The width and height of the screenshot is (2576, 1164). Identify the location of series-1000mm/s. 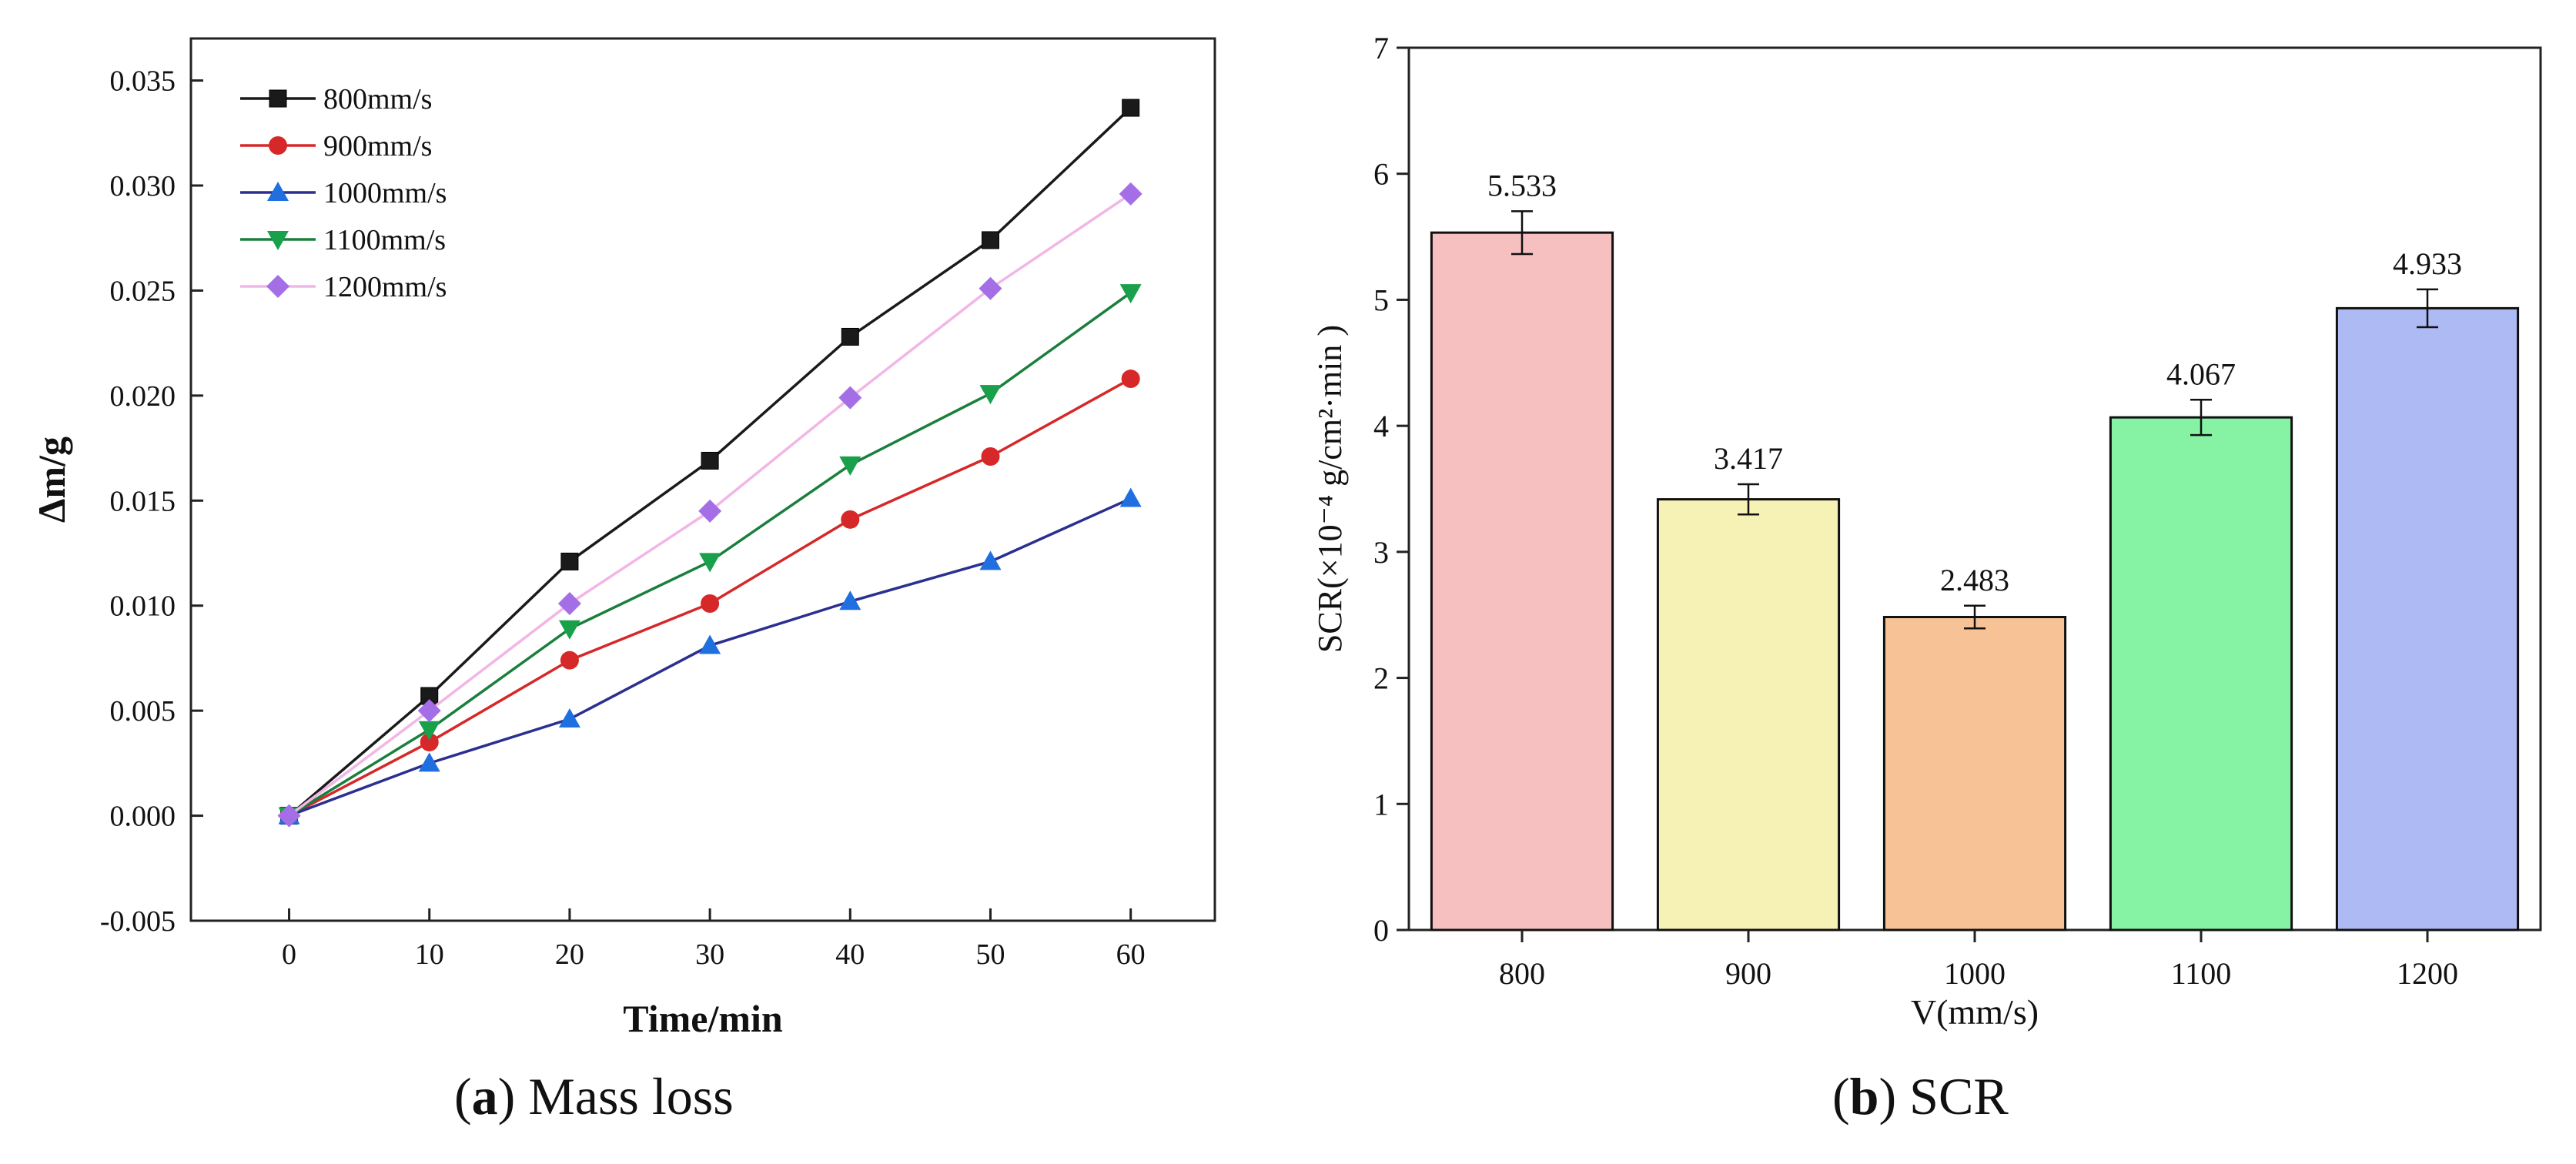
(710, 656).